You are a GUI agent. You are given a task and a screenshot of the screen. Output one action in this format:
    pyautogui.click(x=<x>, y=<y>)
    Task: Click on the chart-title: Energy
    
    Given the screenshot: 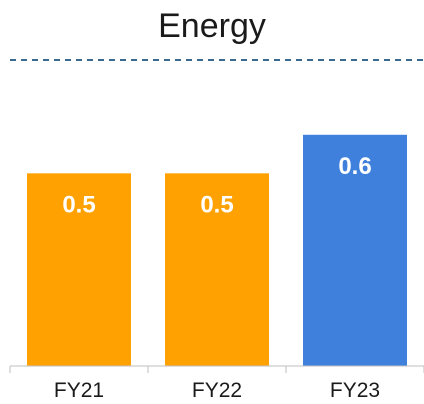 What is the action you would take?
    pyautogui.click(x=212, y=26)
    